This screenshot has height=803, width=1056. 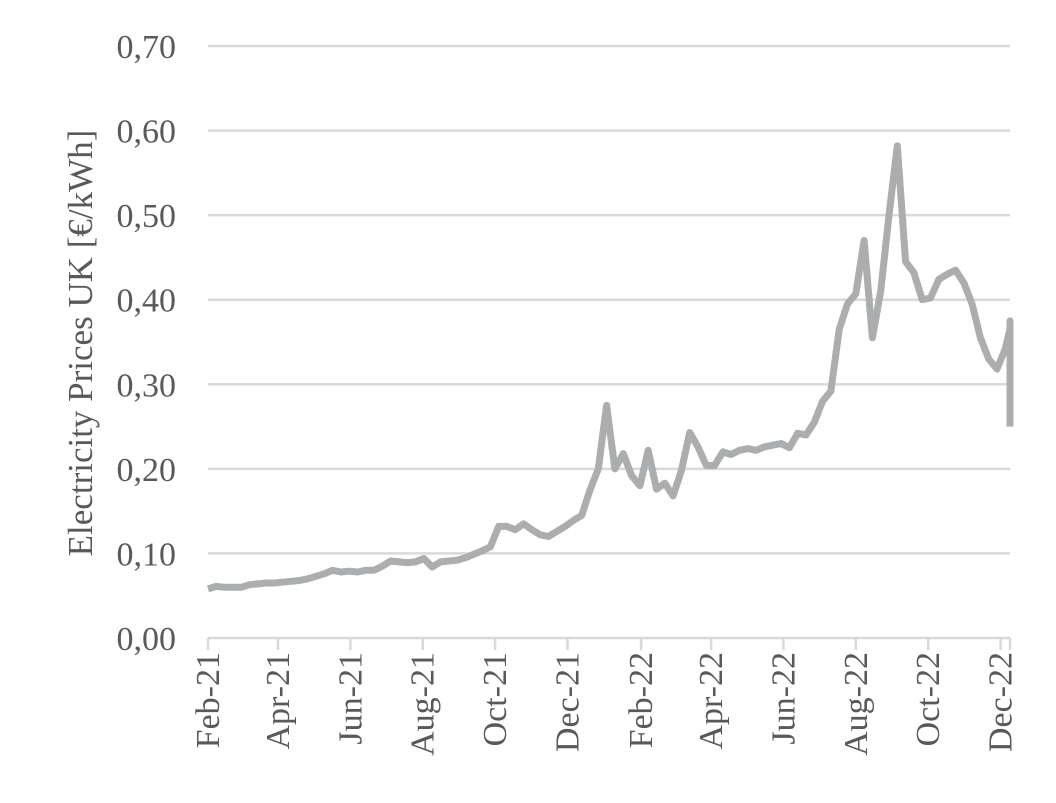 I want to click on x-tick-label: Dec-22, so click(x=1001, y=702).